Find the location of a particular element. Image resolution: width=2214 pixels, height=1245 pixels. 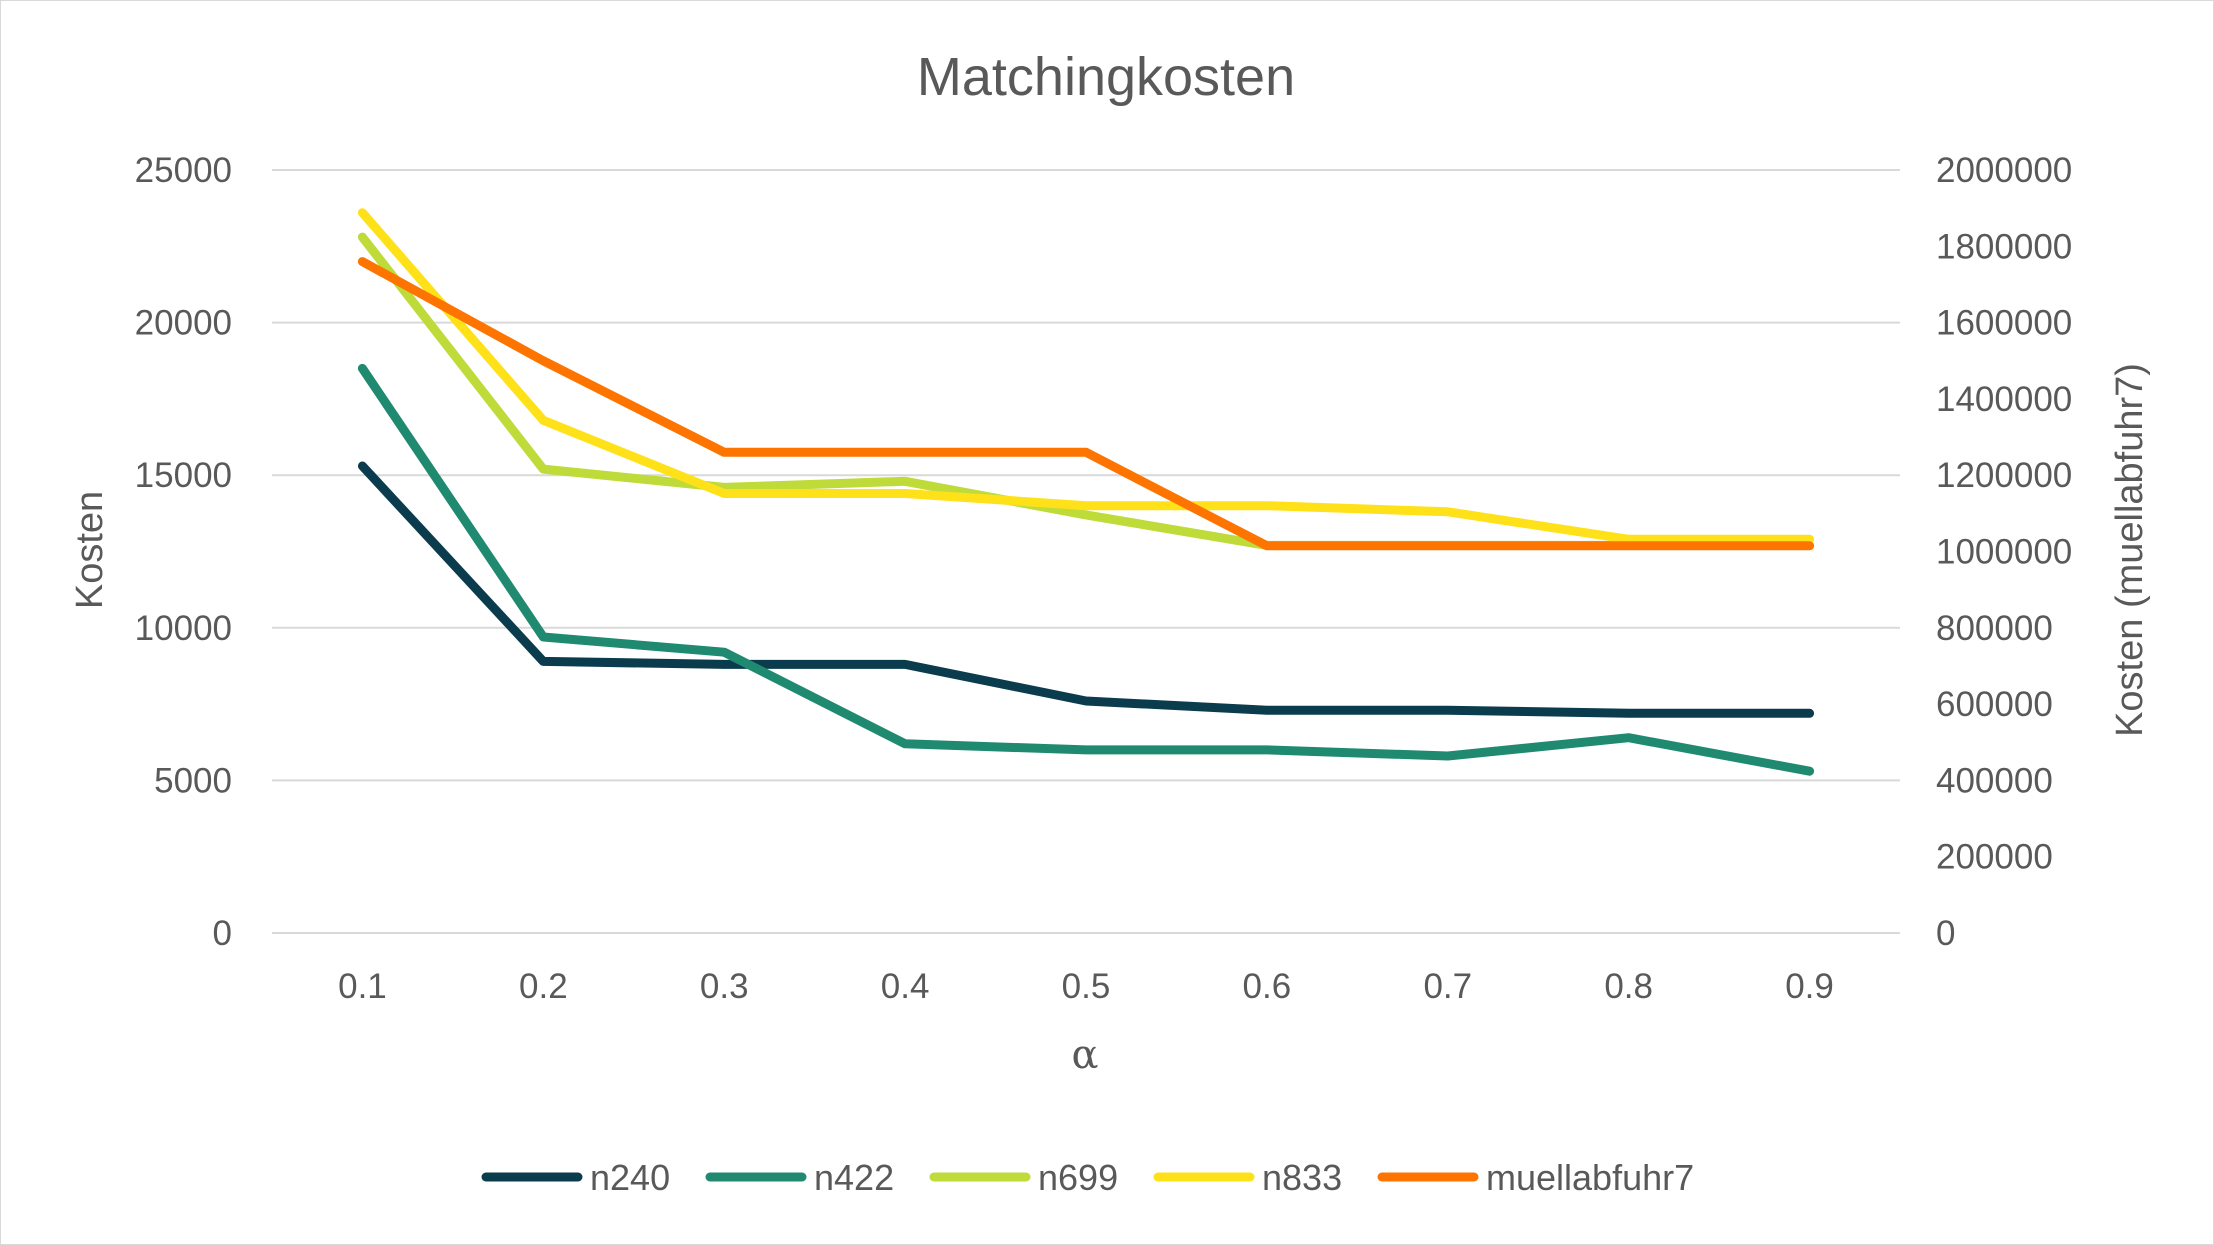

legend: n240 n422 n699 n833 muellabfuhr7 is located at coordinates (1087, 1177).